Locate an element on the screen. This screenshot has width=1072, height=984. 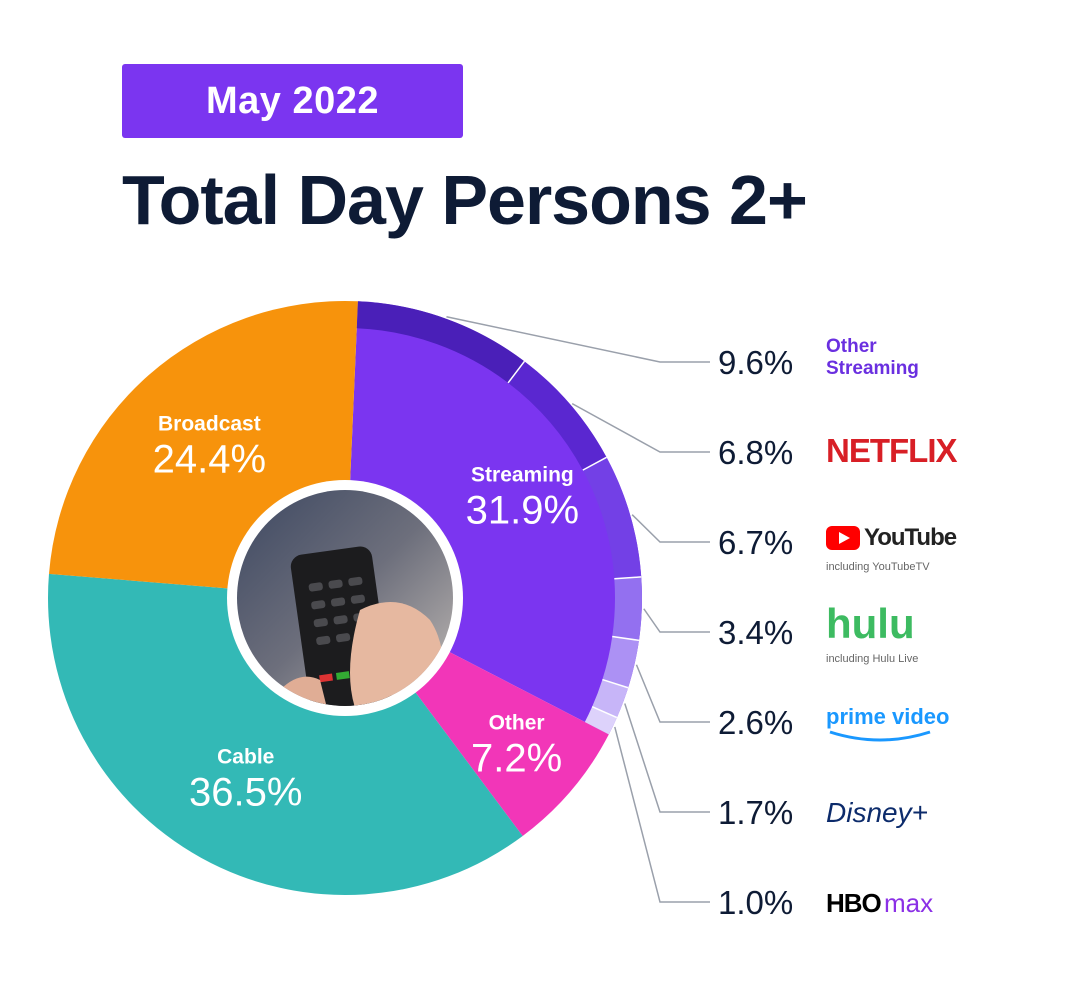
slice-label-streaming: Streaming is located at coordinates (522, 474).